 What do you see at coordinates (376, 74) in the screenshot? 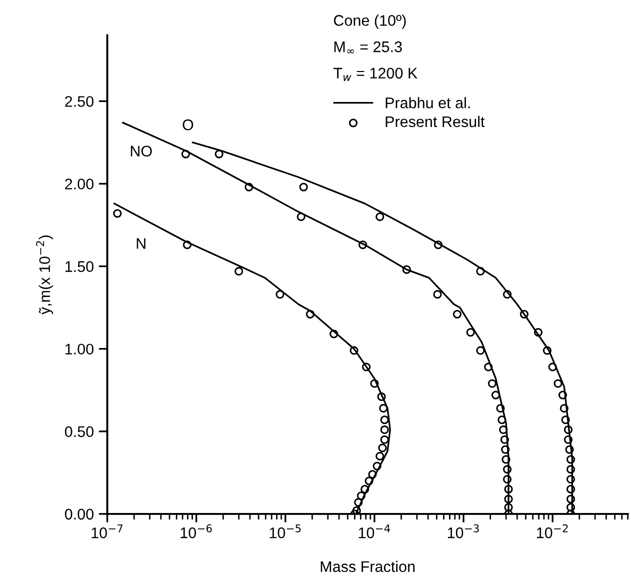
I see `annotation: T$_{w}$ = 1200 K` at bounding box center [376, 74].